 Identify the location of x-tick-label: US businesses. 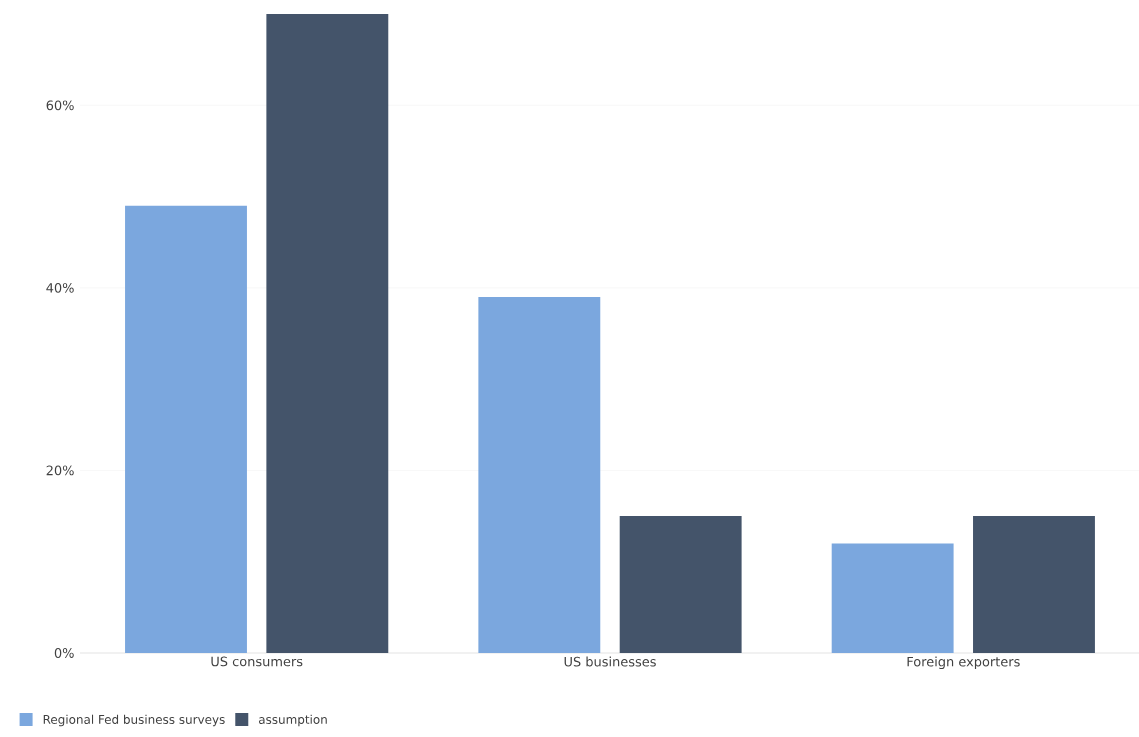
(610, 661).